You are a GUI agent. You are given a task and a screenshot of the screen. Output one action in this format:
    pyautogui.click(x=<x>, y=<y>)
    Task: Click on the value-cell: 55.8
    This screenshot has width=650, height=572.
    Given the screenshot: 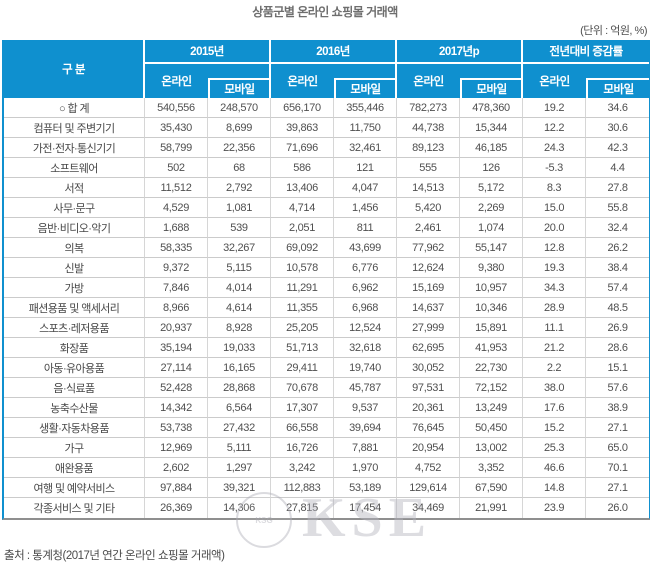 What is the action you would take?
    pyautogui.click(x=618, y=208)
    